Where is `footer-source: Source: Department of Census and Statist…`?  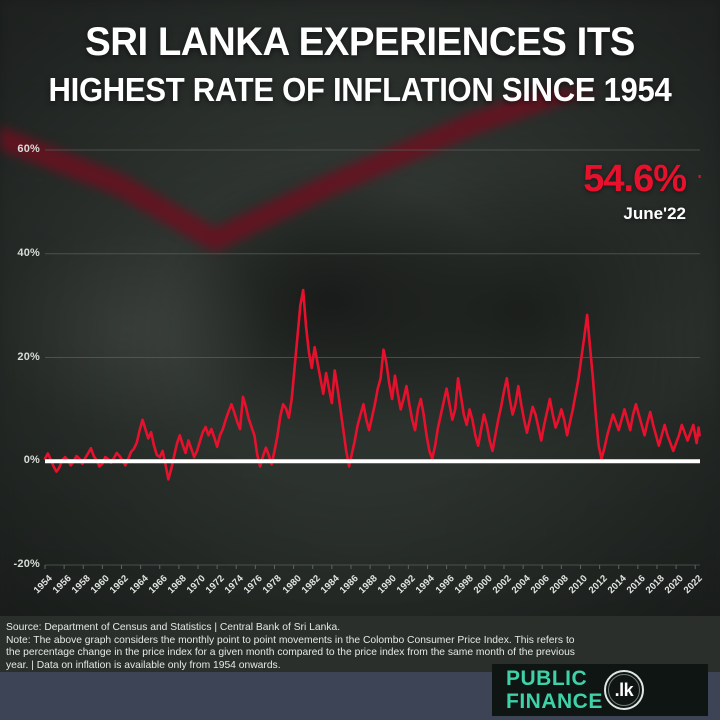 footer-source: Source: Department of Census and Statist… is located at coordinates (173, 627).